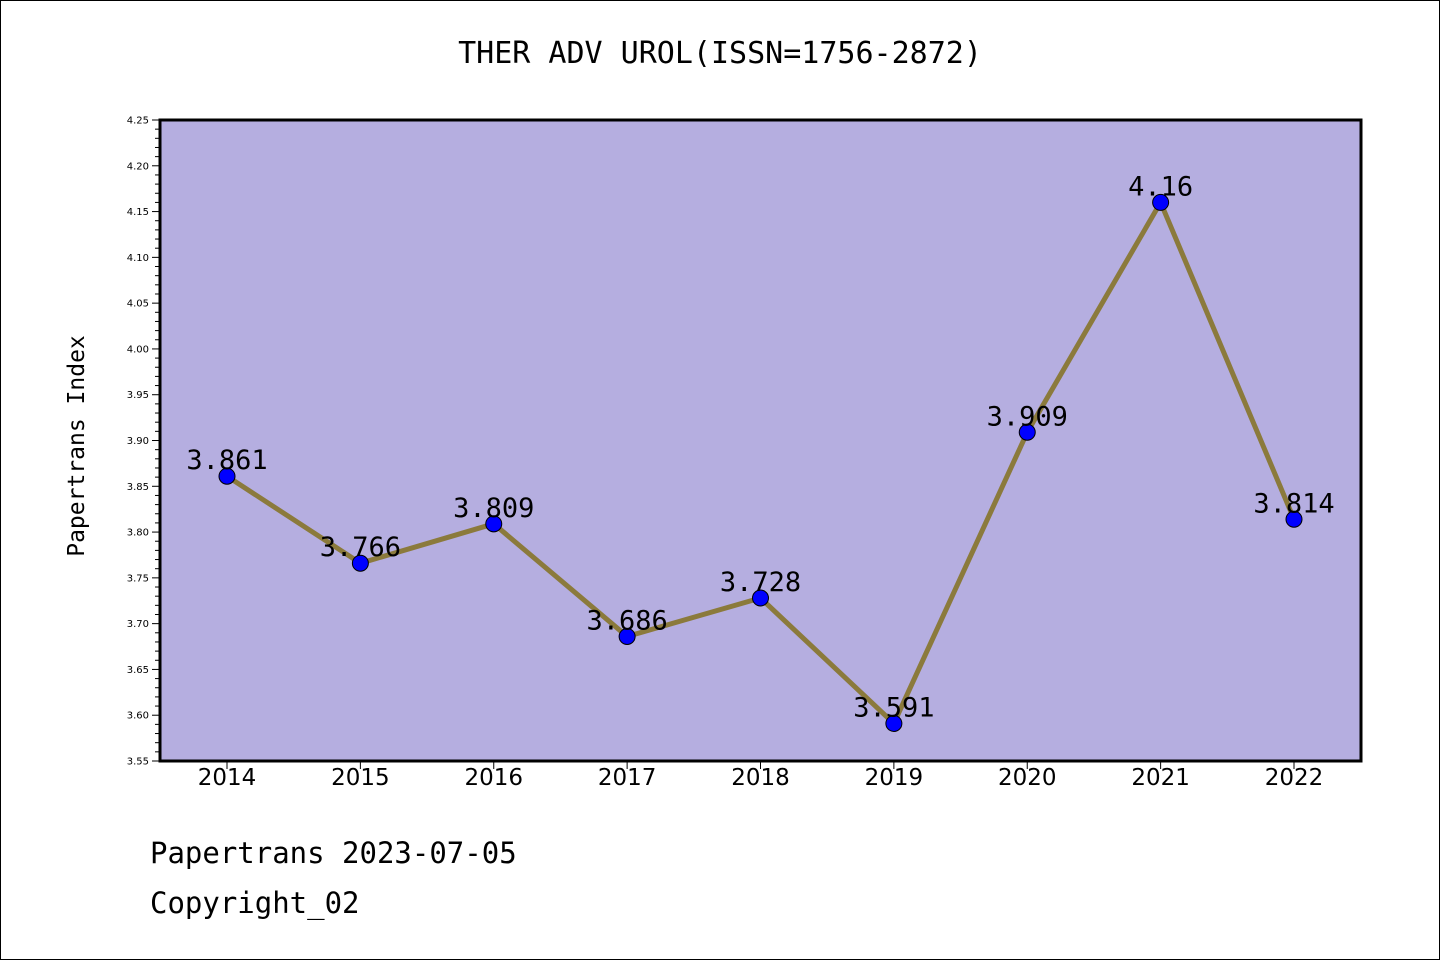 The width and height of the screenshot is (1440, 960). Describe the element at coordinates (226, 460) in the screenshot. I see `data-label: 3.861` at that location.